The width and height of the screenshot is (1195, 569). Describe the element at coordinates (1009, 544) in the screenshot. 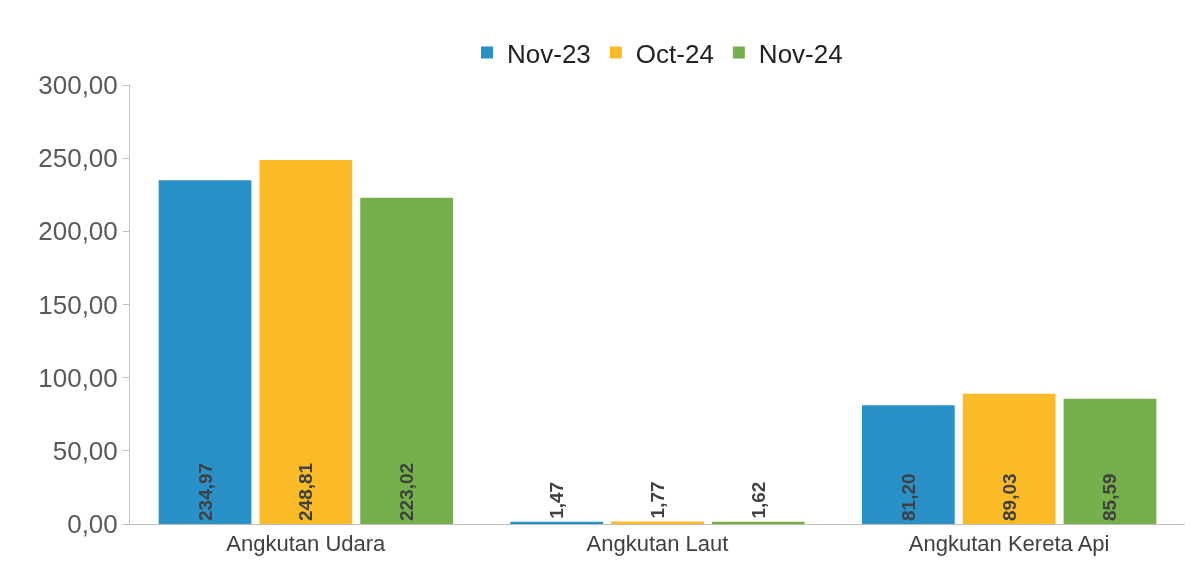

I see `x-tick-label: Angkutan Kereta Api` at that location.